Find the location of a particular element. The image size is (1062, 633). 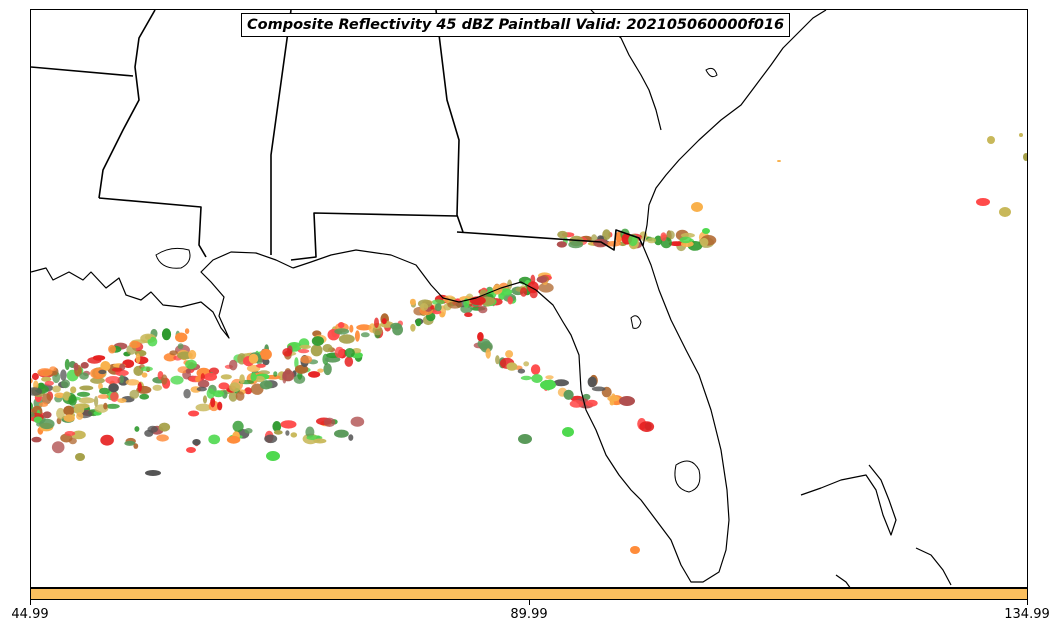

bahamas-edge is located at coordinates (933, 566).